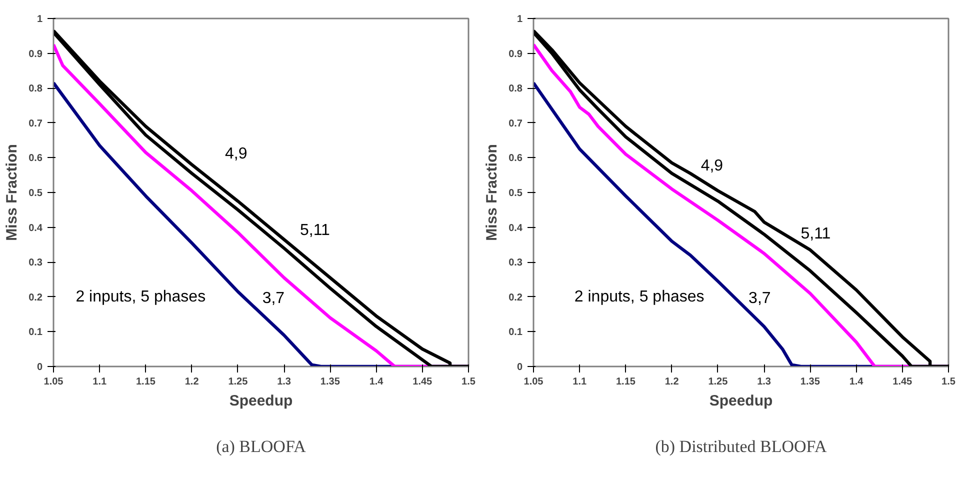 The height and width of the screenshot is (481, 965). What do you see at coordinates (741, 446) in the screenshot?
I see `text: (b) Distributed BLOOFA` at bounding box center [741, 446].